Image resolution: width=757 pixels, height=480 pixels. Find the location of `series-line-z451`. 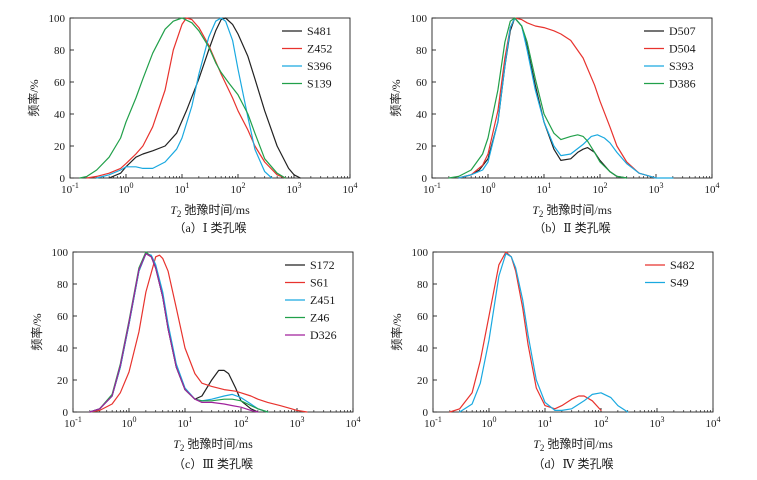

series-line-z451 is located at coordinates (179, 333).